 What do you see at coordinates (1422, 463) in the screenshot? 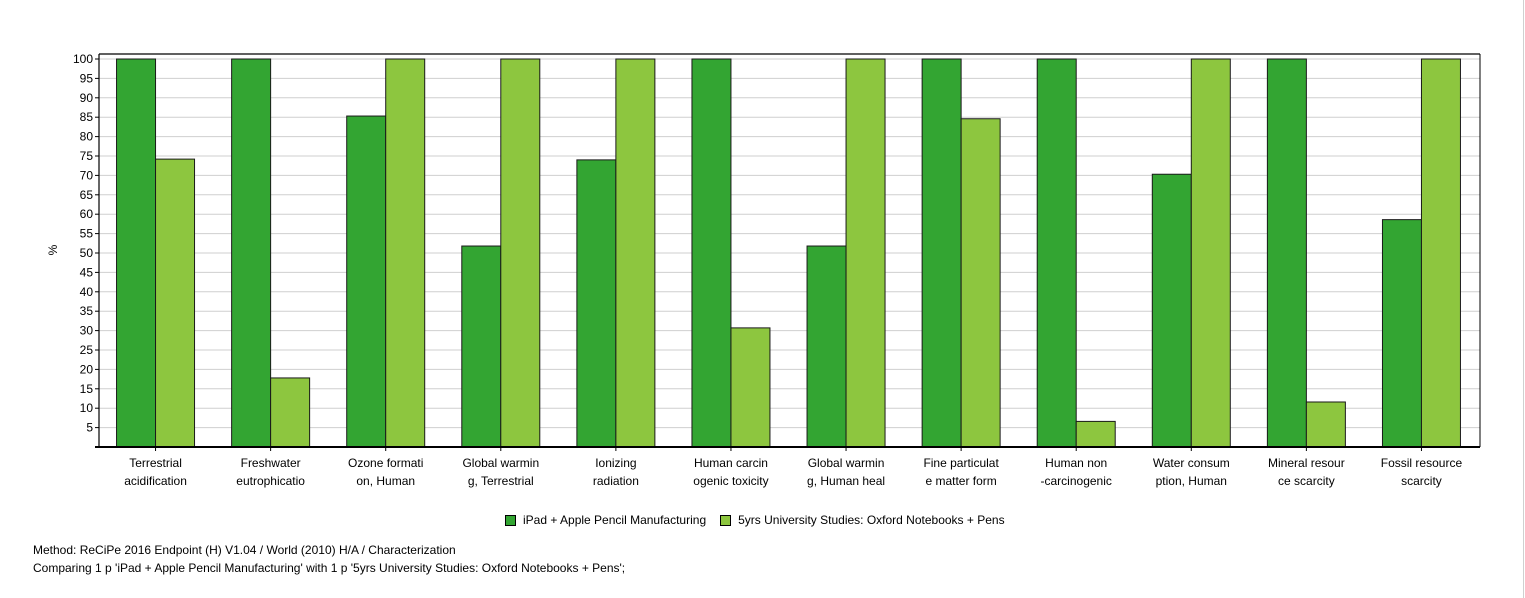
I see `category-label: Fossil resource` at bounding box center [1422, 463].